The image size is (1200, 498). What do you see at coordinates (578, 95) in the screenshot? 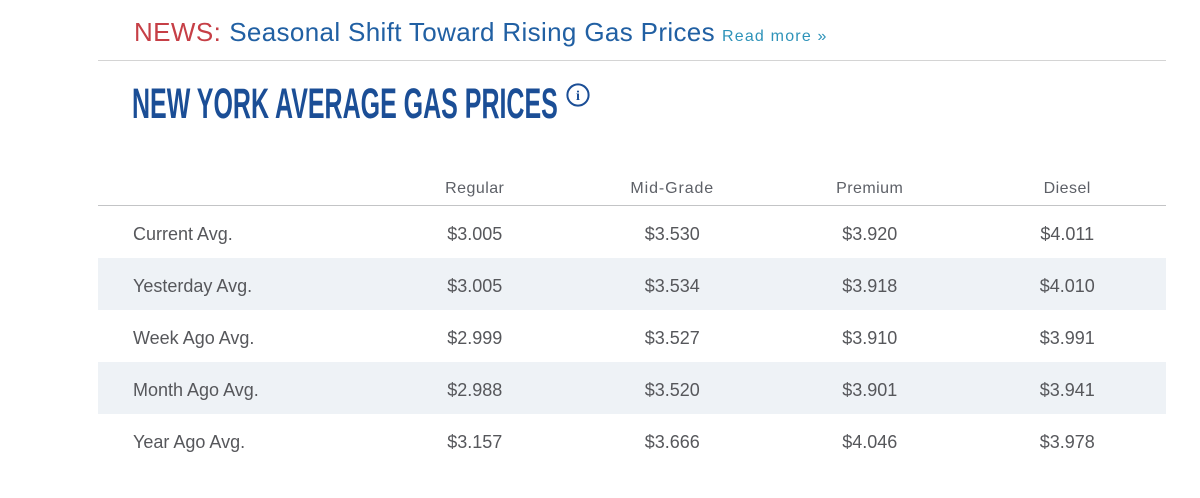
I see `svg-text: i` at bounding box center [578, 95].